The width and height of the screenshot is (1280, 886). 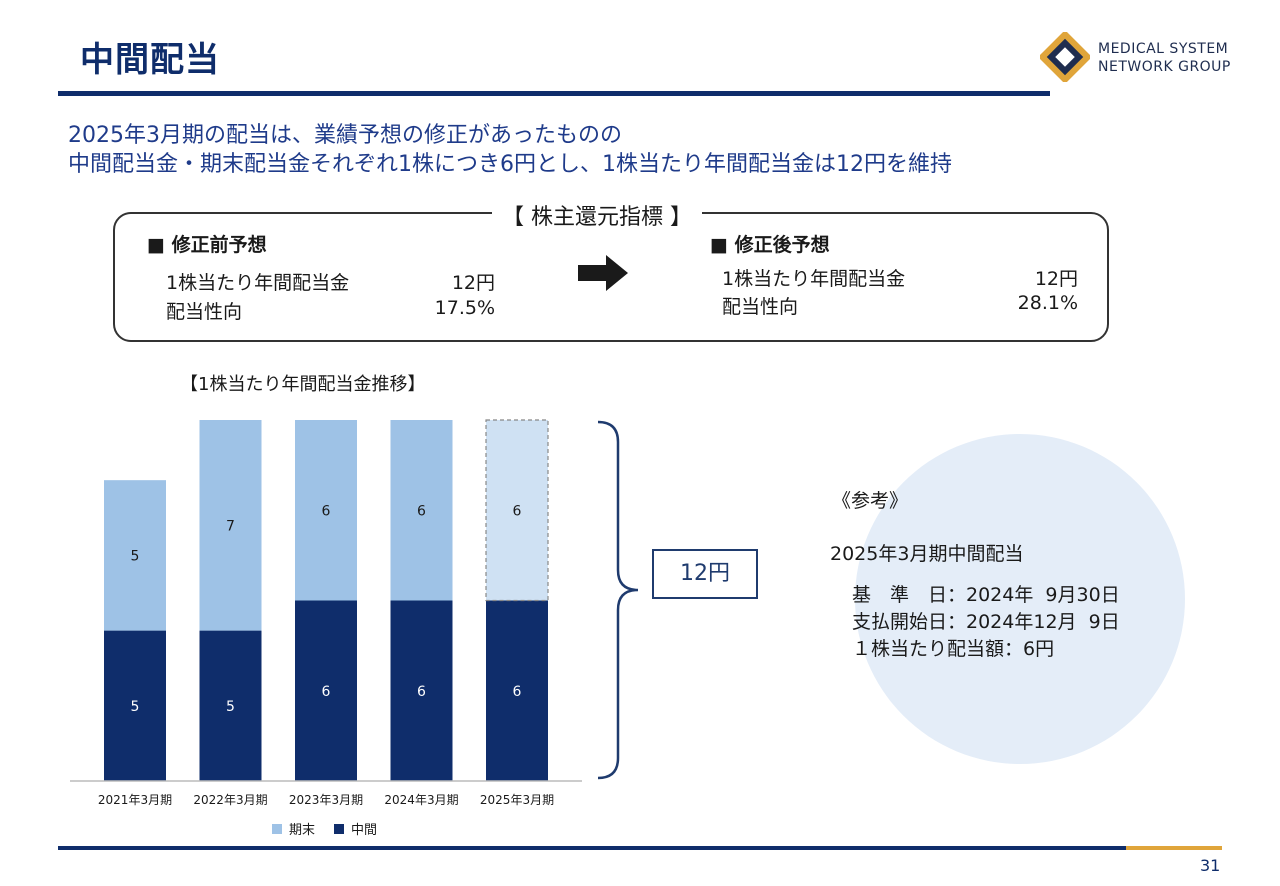 I want to click on footer-divider, so click(x=592, y=848).